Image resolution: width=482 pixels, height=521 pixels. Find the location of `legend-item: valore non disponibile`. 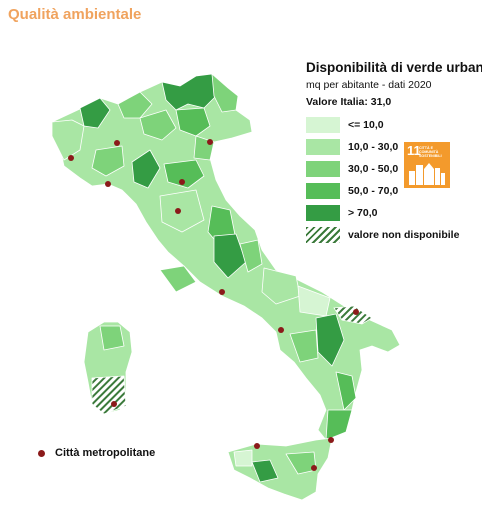

legend-item: valore non disponibile is located at coordinates (391, 235).